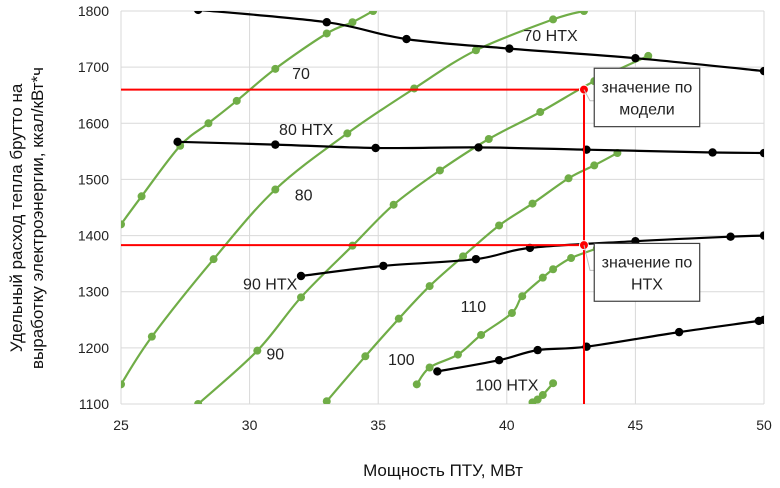 The height and width of the screenshot is (488, 780). Describe the element at coordinates (647, 284) in the screenshot. I see `callout-text: НТХ` at that location.